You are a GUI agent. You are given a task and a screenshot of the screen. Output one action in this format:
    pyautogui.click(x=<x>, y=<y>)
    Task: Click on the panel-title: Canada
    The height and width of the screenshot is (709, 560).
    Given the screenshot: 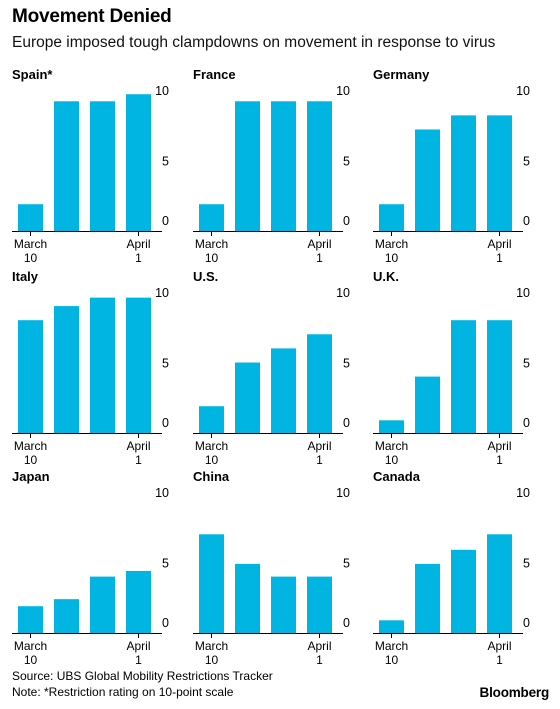 What is the action you would take?
    pyautogui.click(x=397, y=476)
    